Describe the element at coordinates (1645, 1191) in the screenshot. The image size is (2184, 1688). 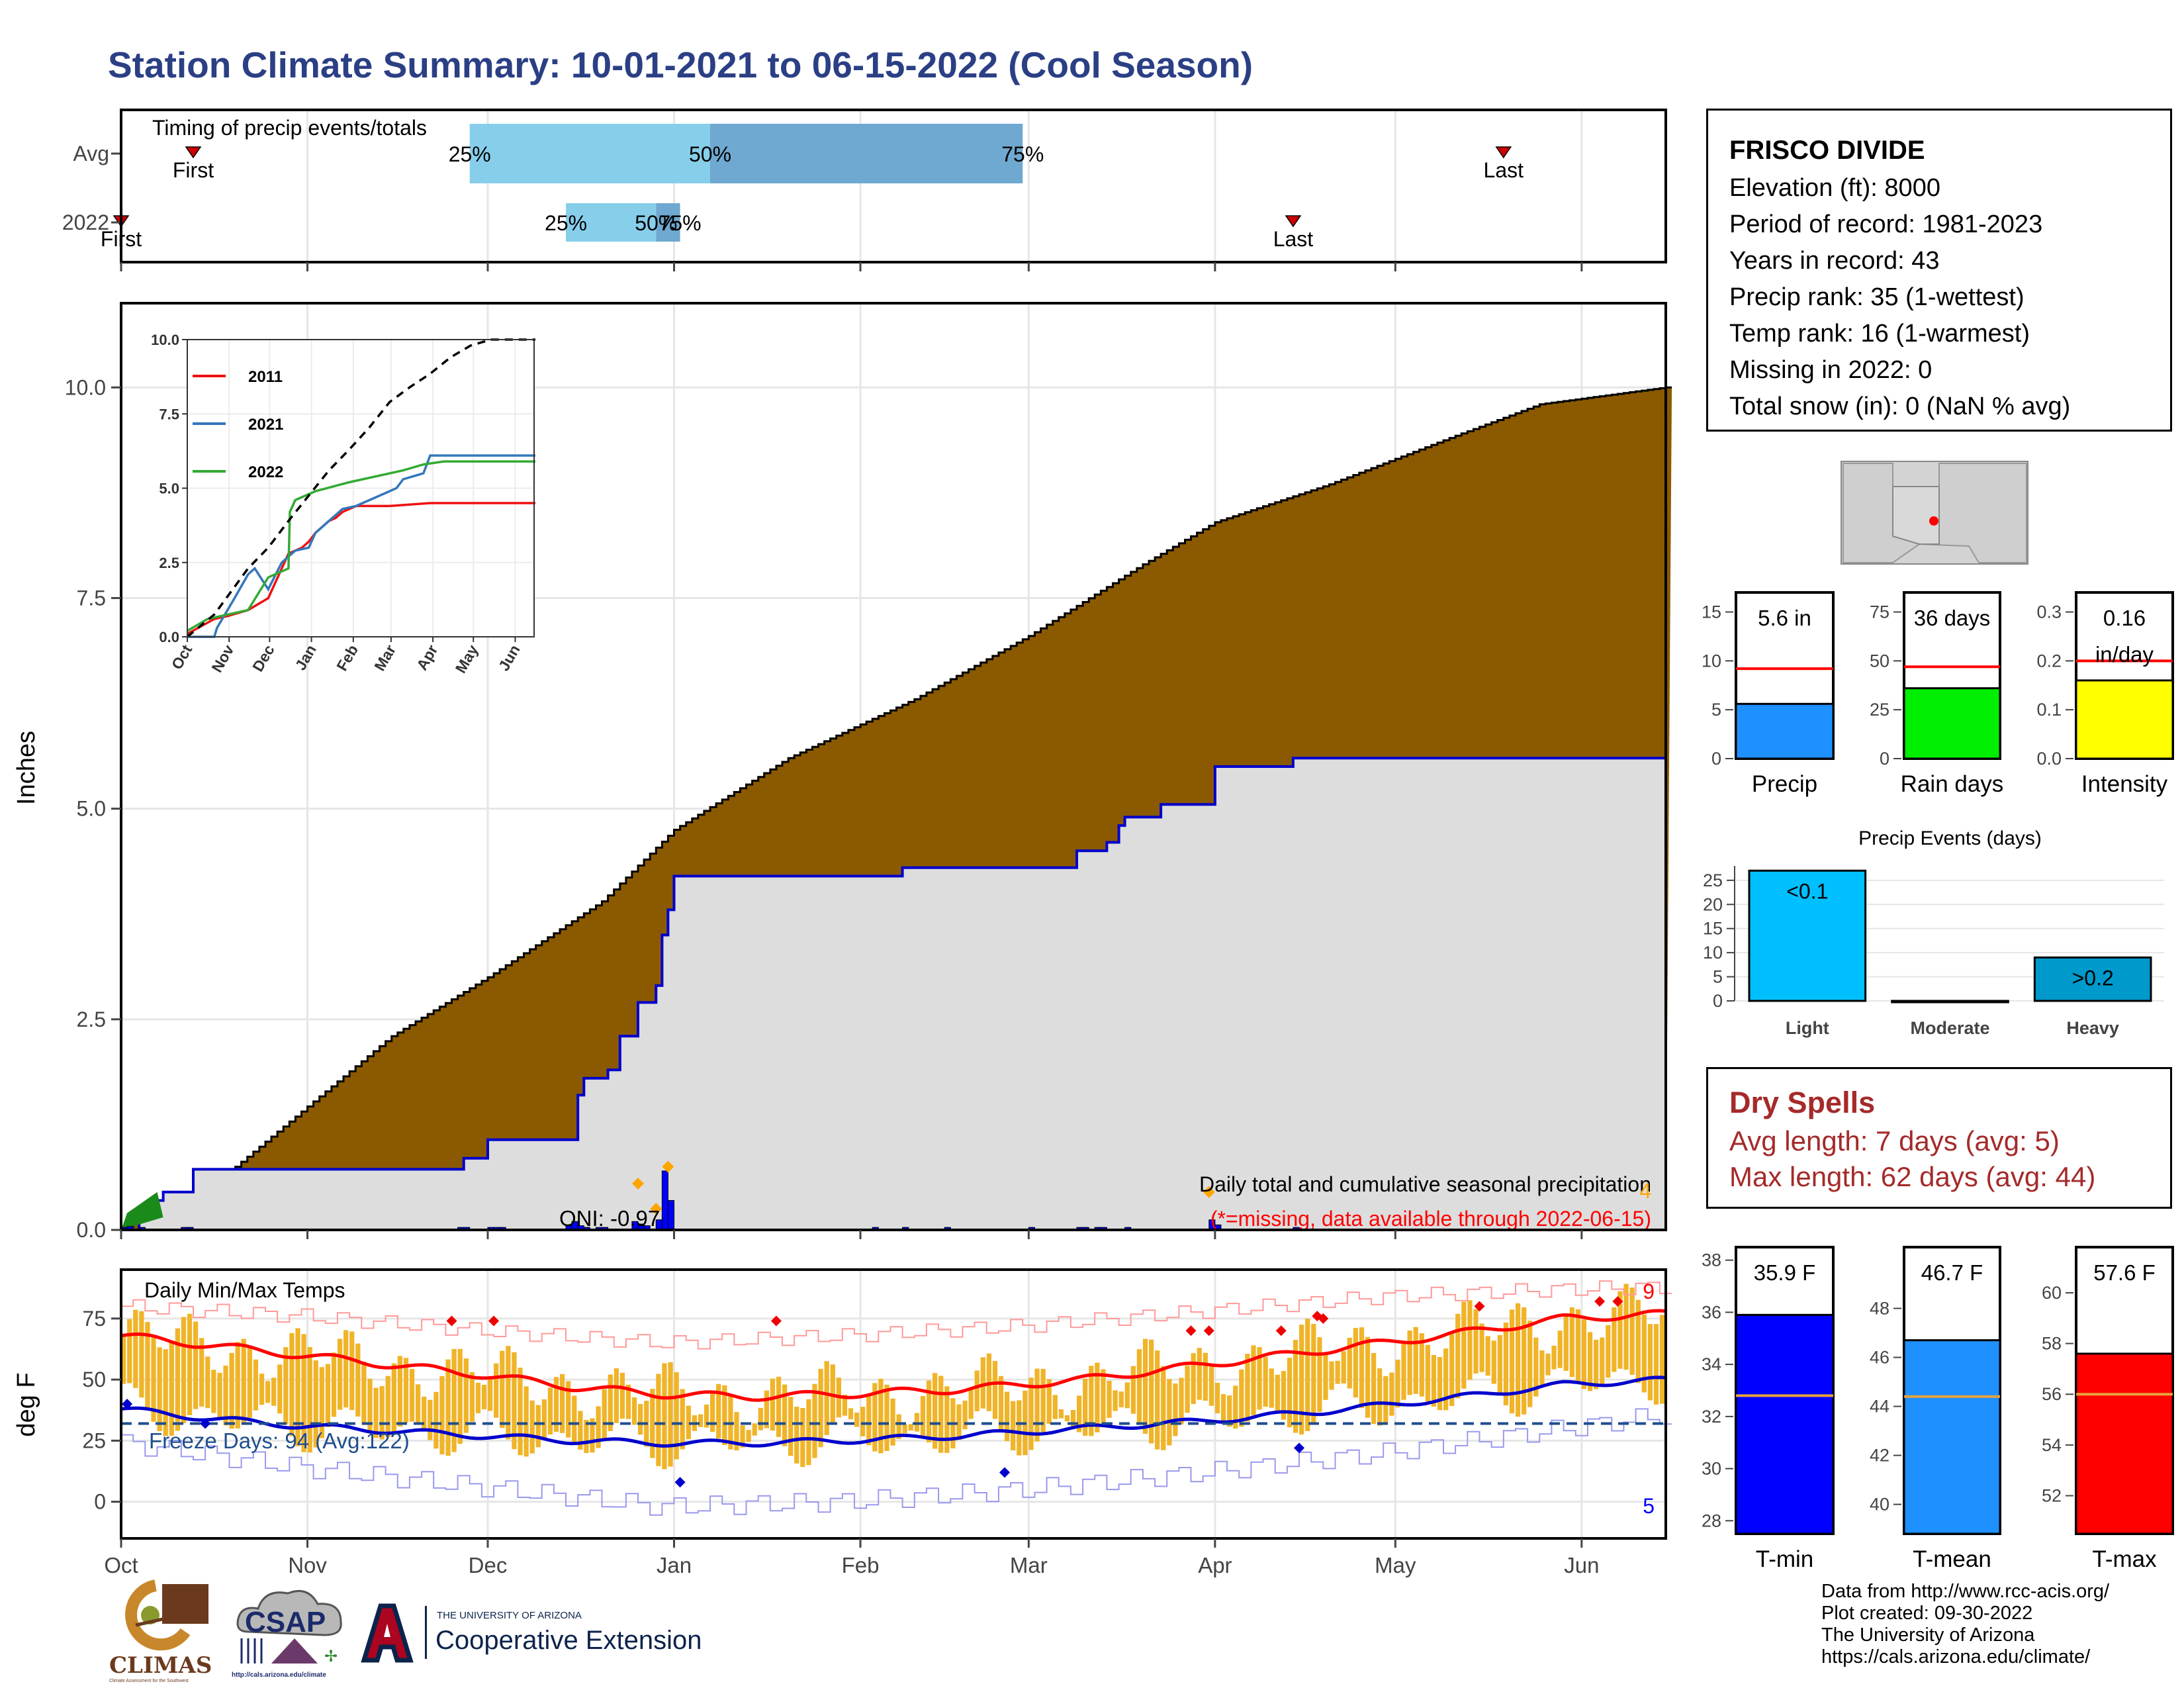
I see `precip-corner-count: 4` at that location.